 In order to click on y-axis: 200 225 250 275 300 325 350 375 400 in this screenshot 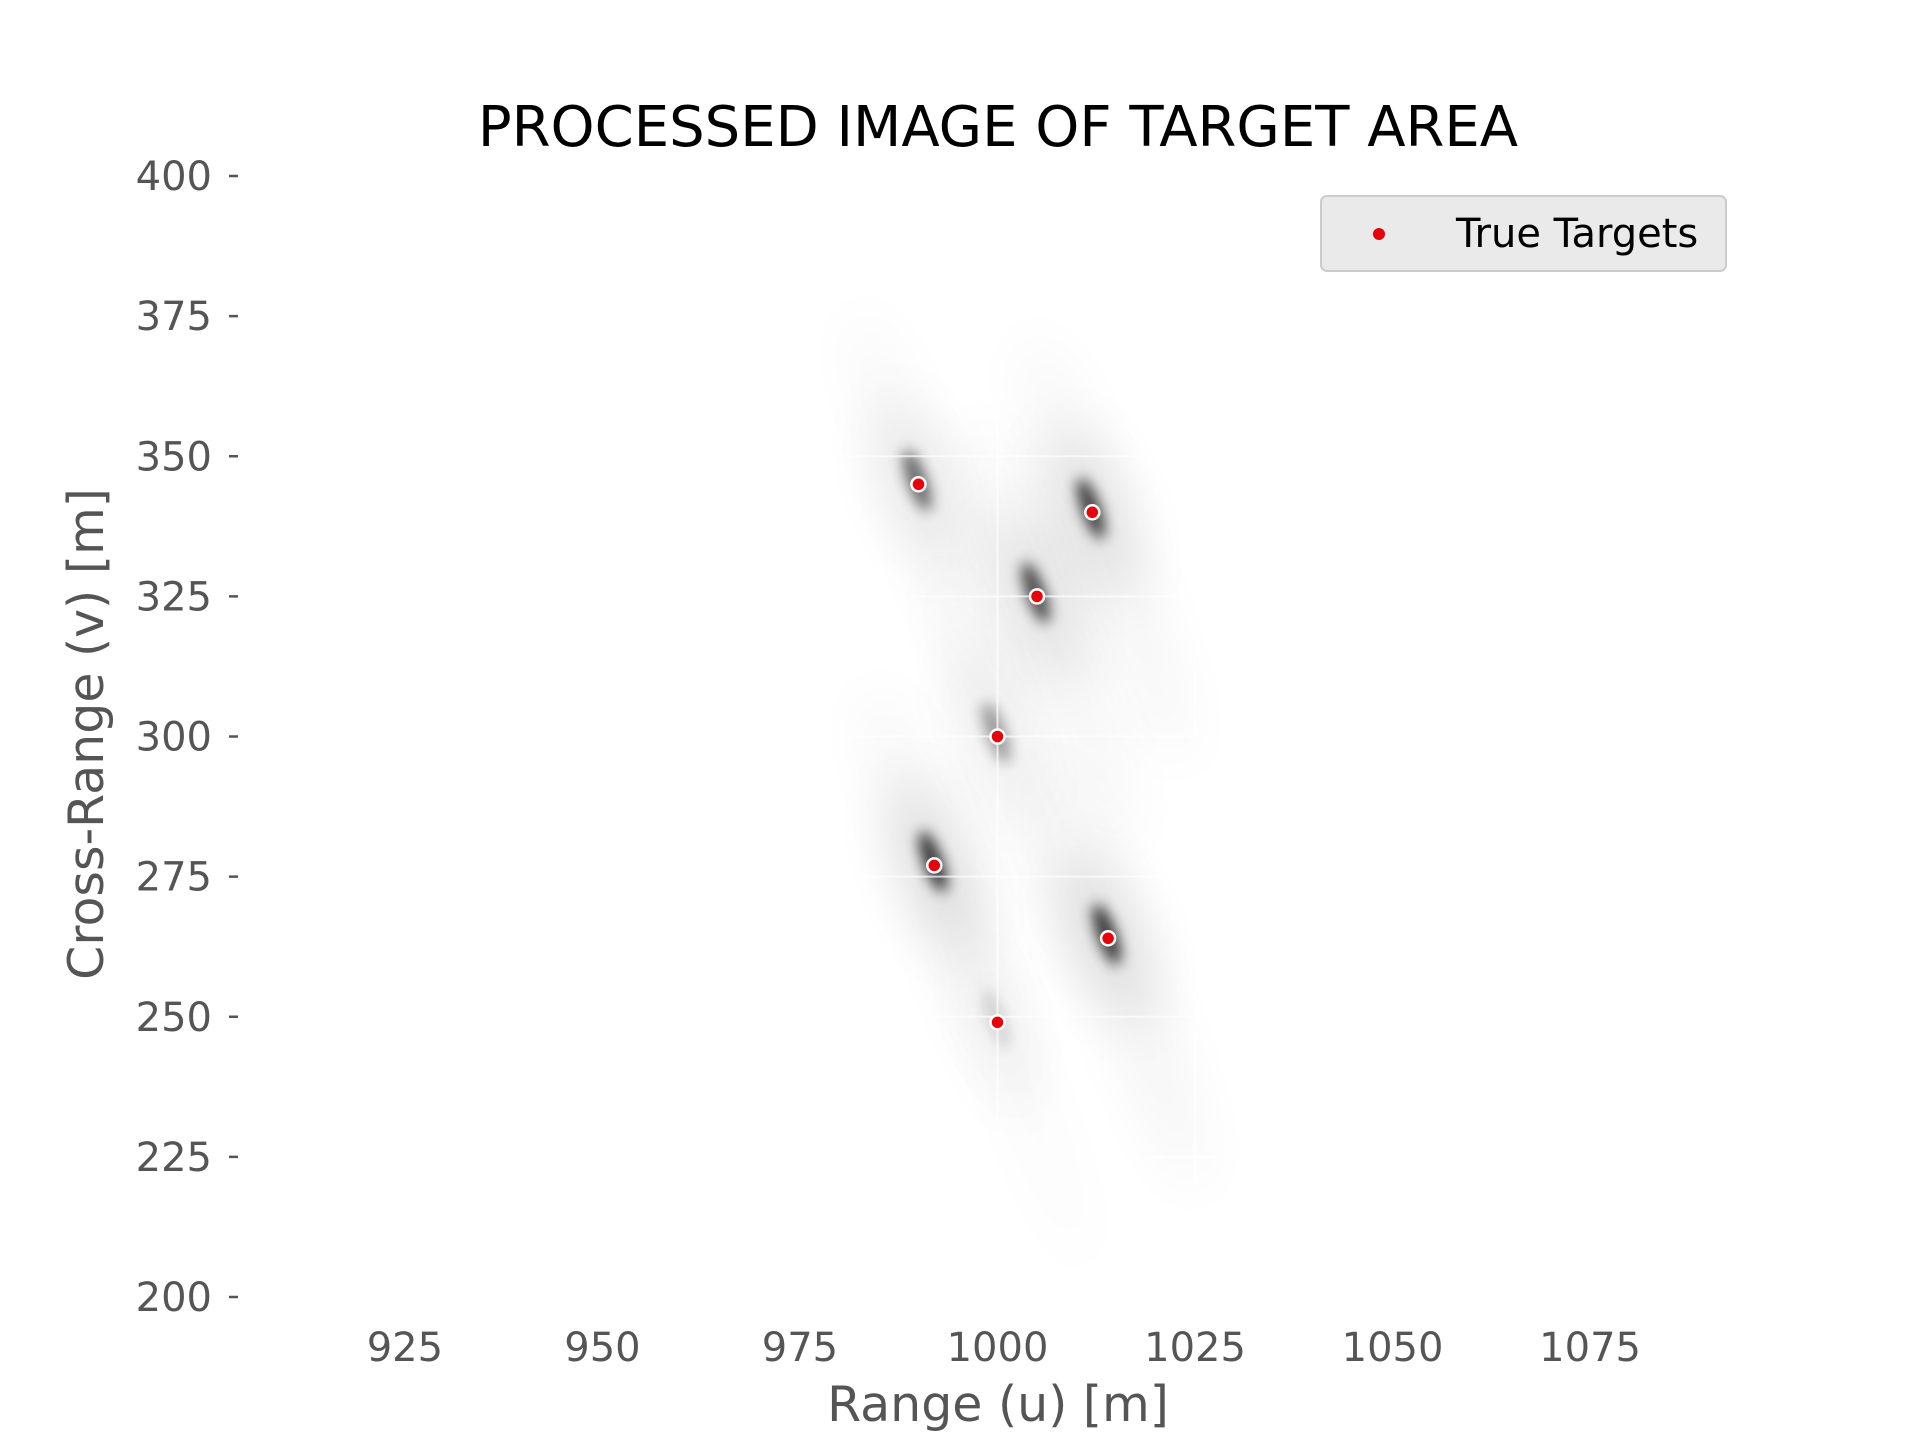, I will do `click(187, 737)`.